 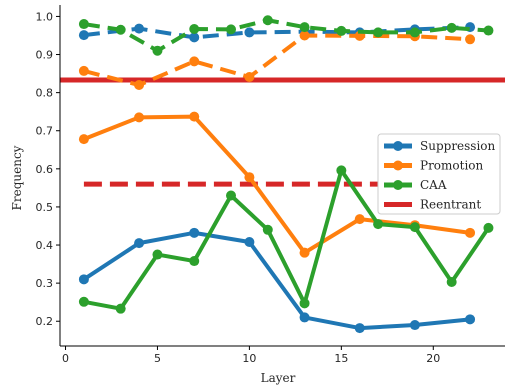 I want to click on y-tick-label: 0.9, so click(x=45, y=55).